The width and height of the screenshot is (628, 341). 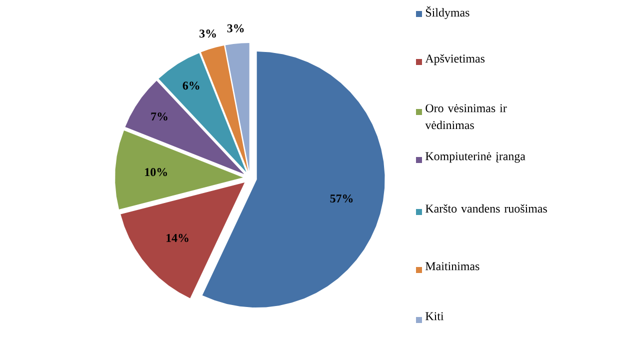 I want to click on legend-label: Oro vėsinimas ir vėdinimas, so click(x=466, y=117).